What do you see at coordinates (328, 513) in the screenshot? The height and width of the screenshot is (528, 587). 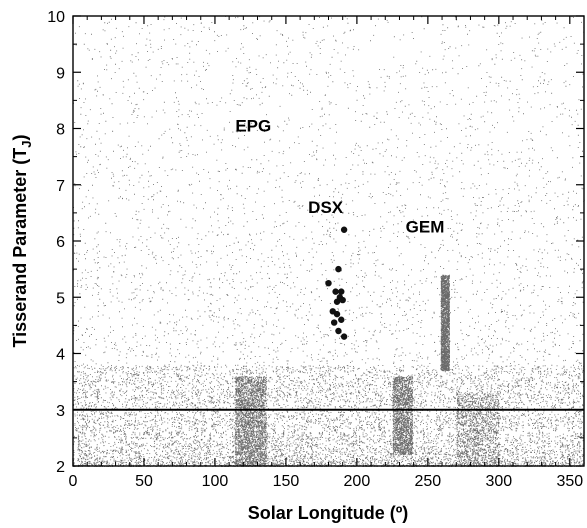 I see `x-axis-title: Solar Longitude (º)` at bounding box center [328, 513].